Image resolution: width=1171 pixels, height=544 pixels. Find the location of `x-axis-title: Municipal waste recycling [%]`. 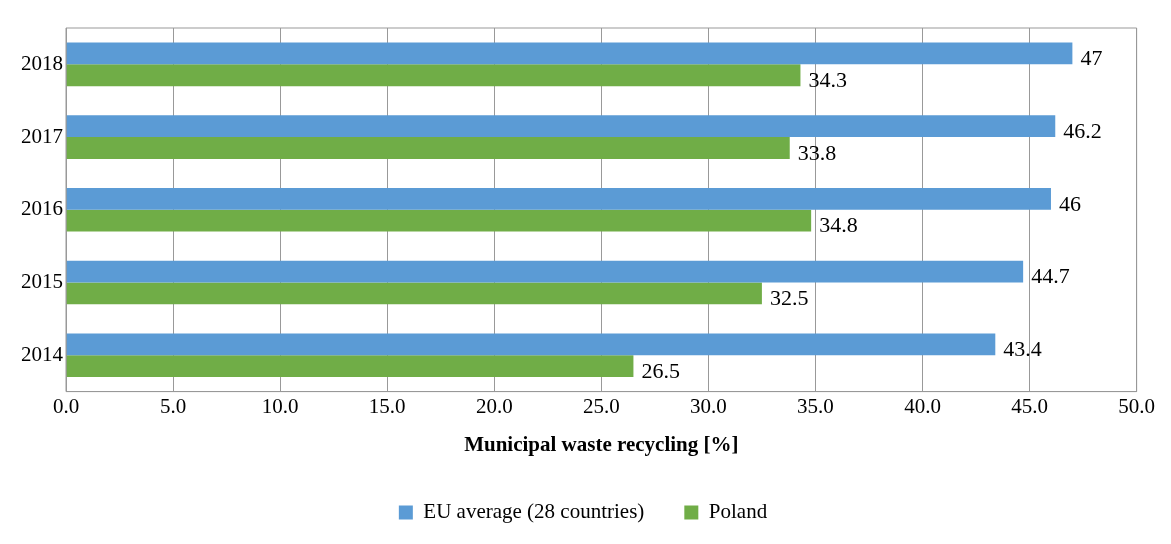

x-axis-title: Municipal waste recycling [%] is located at coordinates (601, 443).